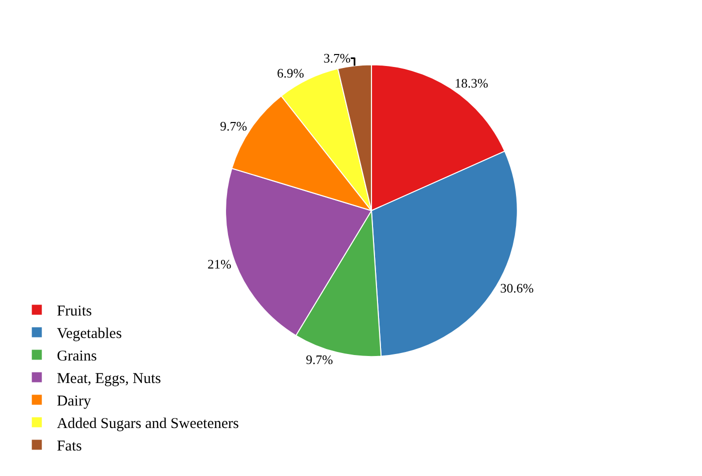  What do you see at coordinates (517, 288) in the screenshot?
I see `data-label: 30.6%` at bounding box center [517, 288].